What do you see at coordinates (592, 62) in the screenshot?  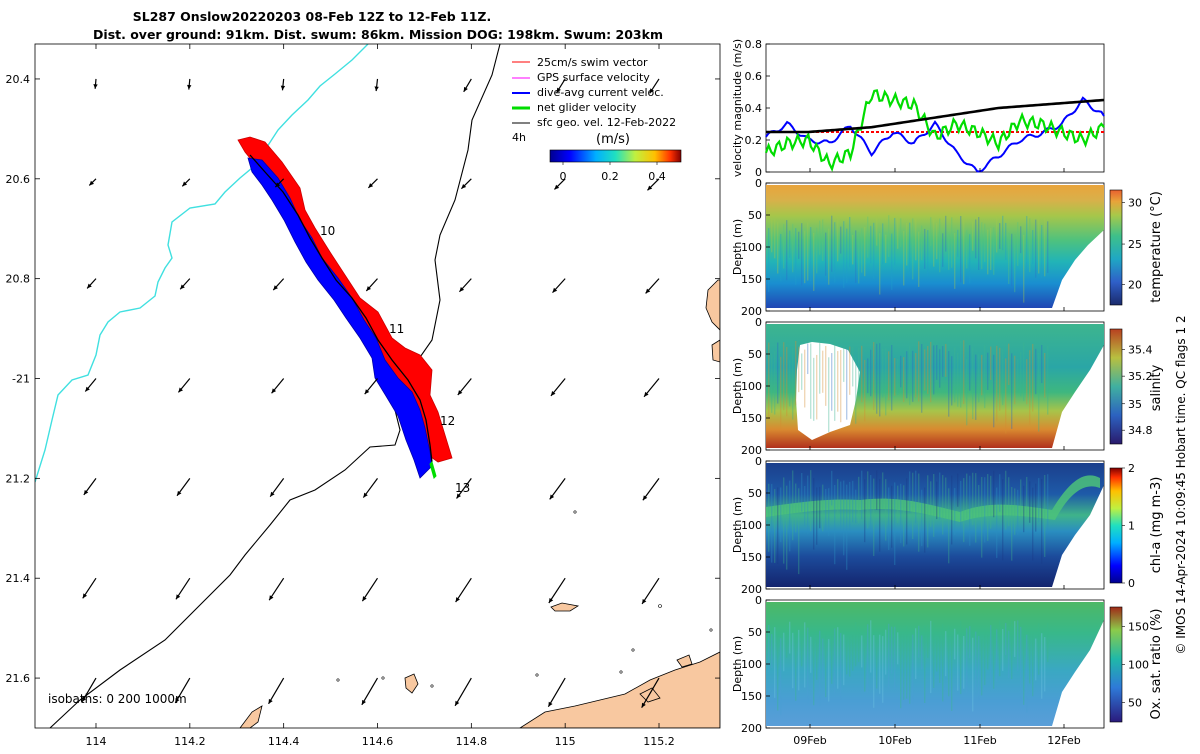 I see `legend-label-swim: 25cm/s swim vector` at bounding box center [592, 62].